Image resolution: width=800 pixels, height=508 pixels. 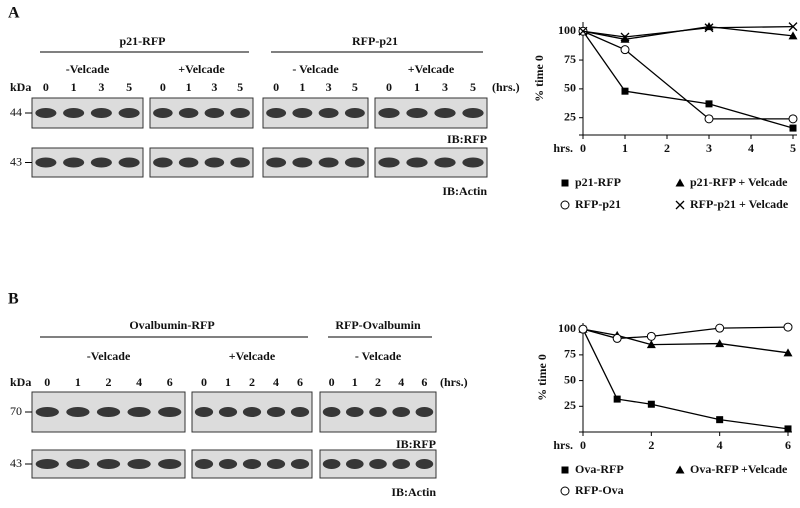 I want to click on y-tick-label: 50, so click(x=570, y=379).